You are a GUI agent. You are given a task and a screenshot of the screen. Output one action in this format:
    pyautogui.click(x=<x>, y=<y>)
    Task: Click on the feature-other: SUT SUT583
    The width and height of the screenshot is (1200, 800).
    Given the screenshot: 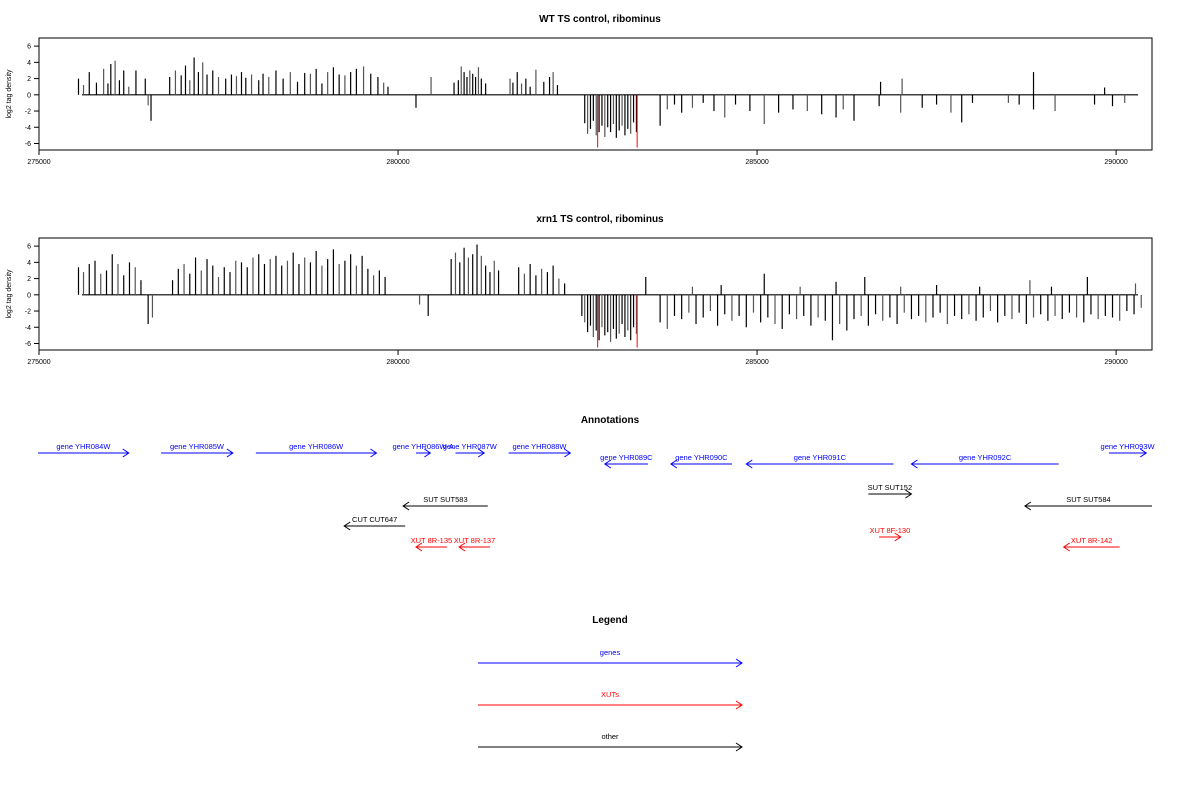 What is the action you would take?
    pyautogui.click(x=445, y=503)
    